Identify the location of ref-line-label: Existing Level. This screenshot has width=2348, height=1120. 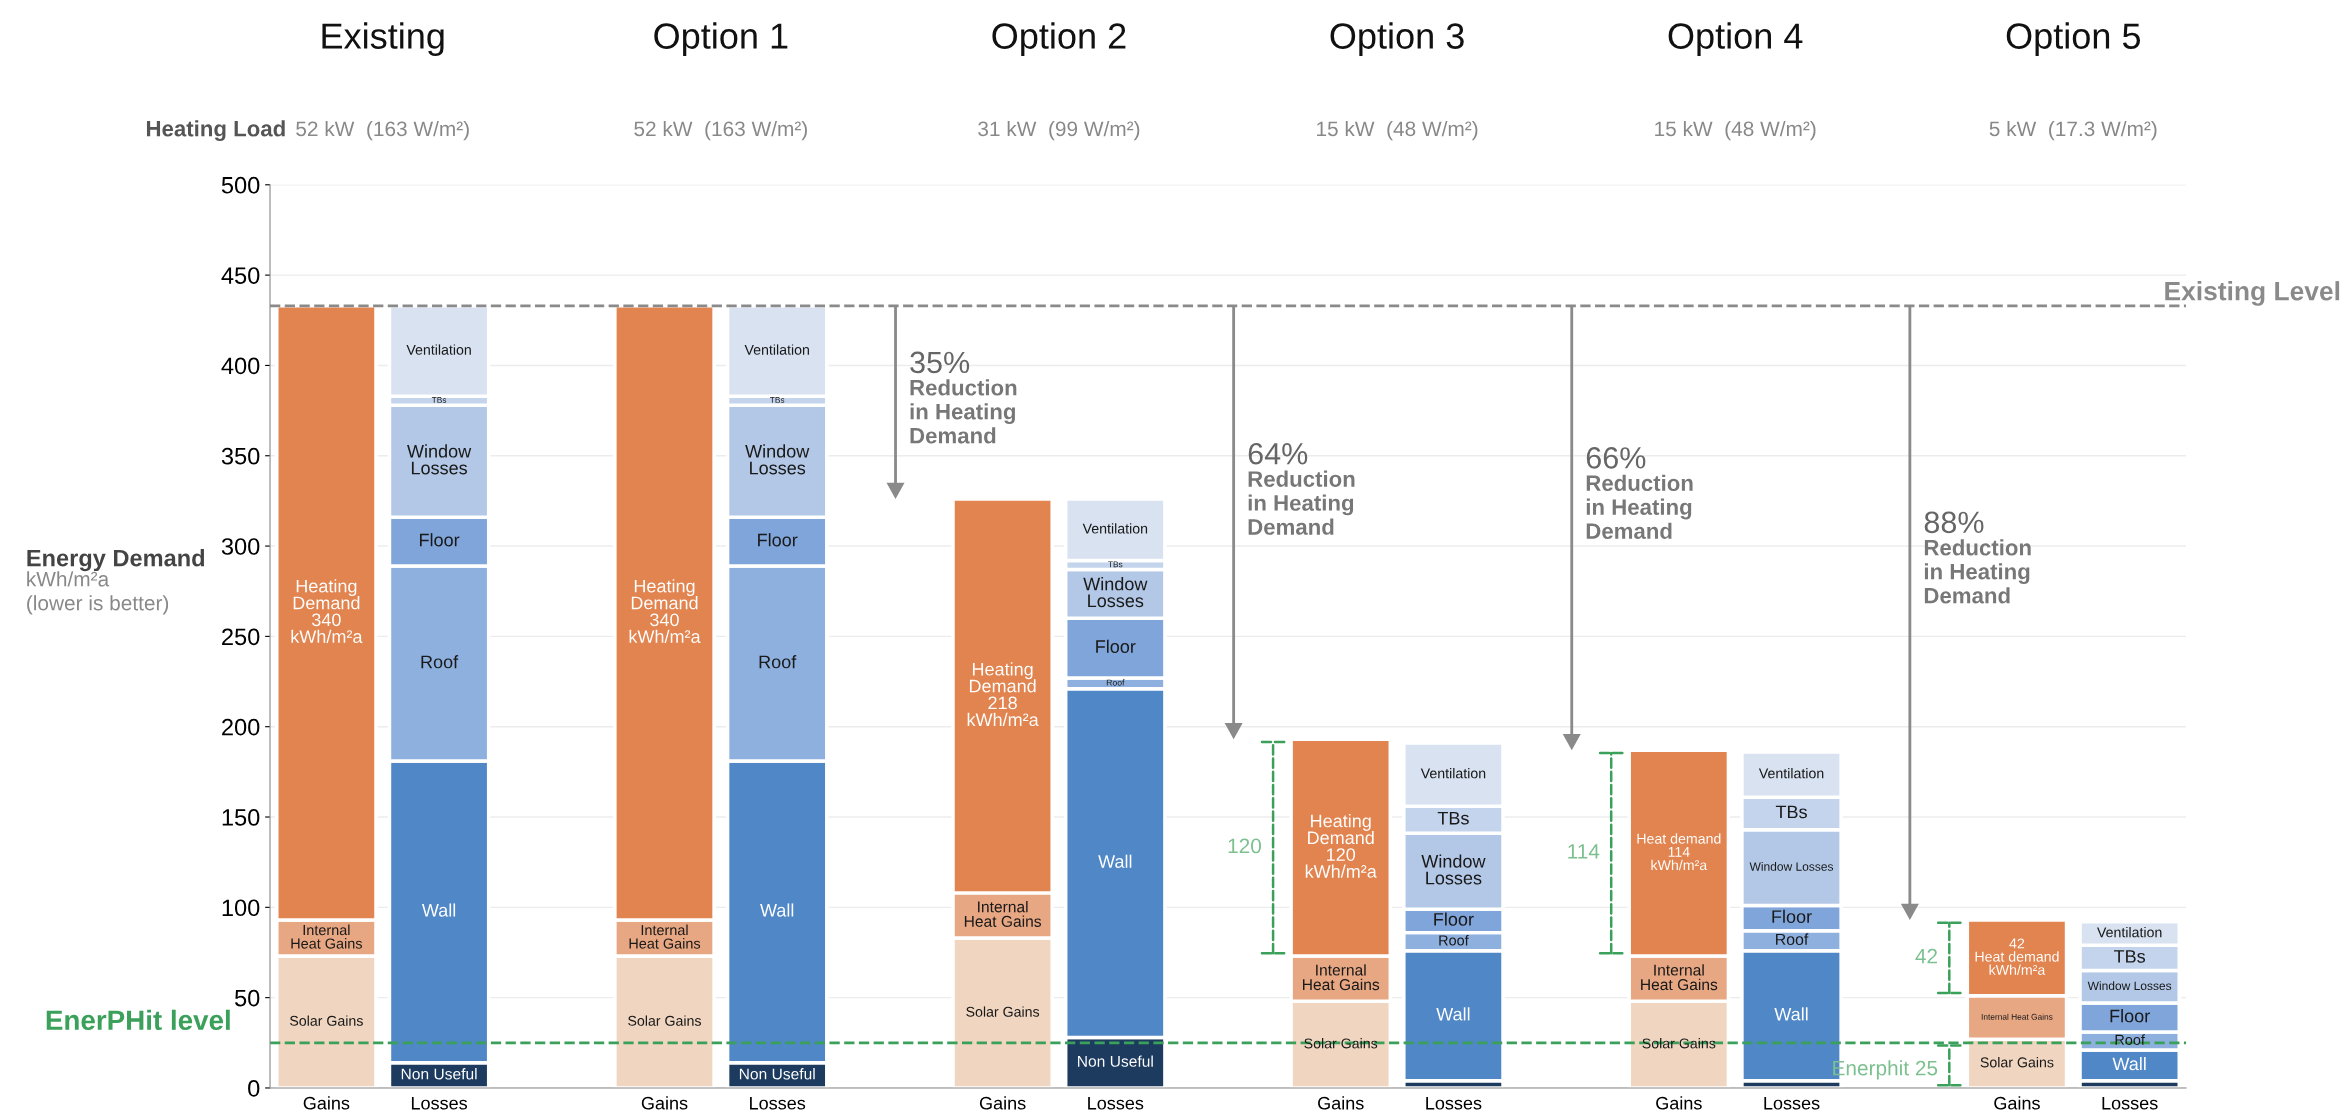
(2252, 293).